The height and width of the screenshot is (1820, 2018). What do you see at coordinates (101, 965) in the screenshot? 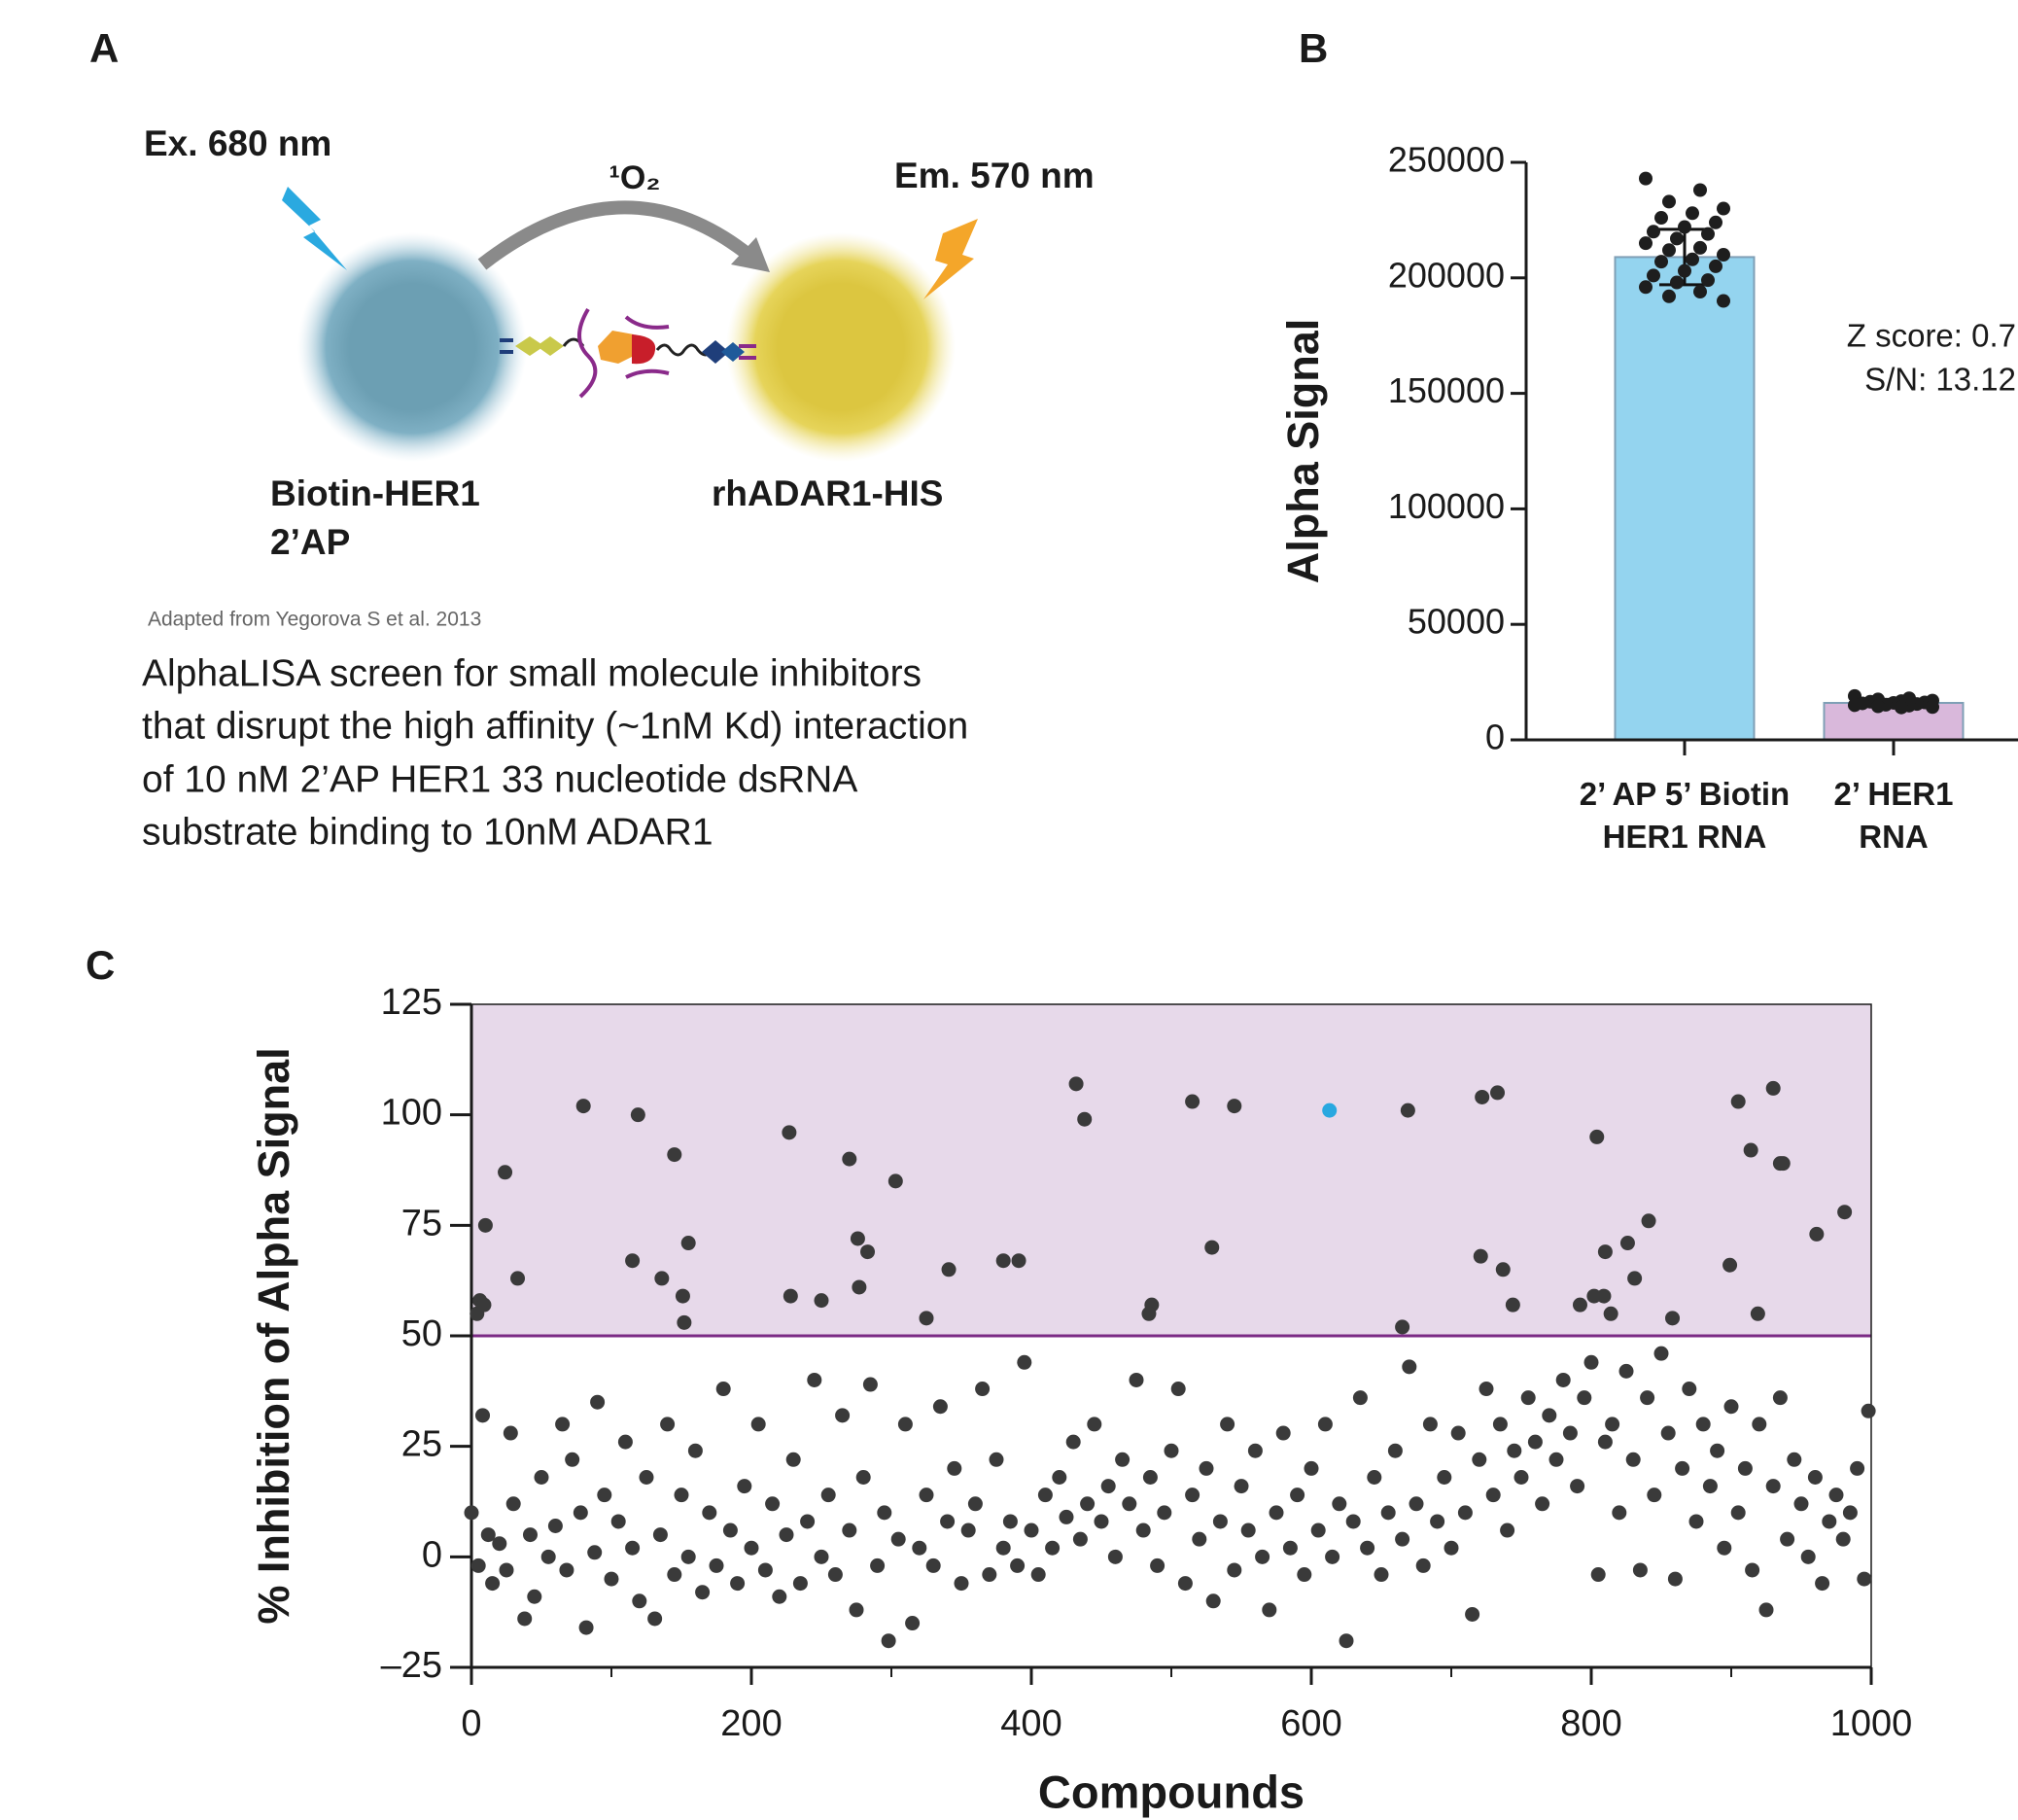
I see `panel-label: C` at bounding box center [101, 965].